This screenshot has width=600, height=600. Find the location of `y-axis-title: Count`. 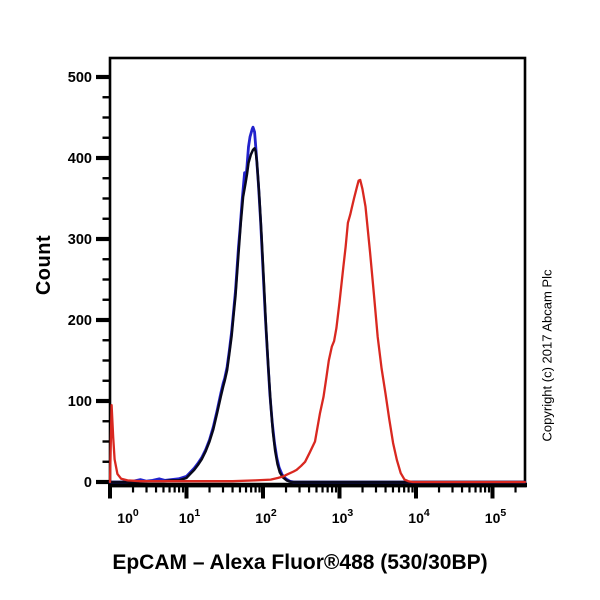

y-axis-title: Count is located at coordinates (44, 265).